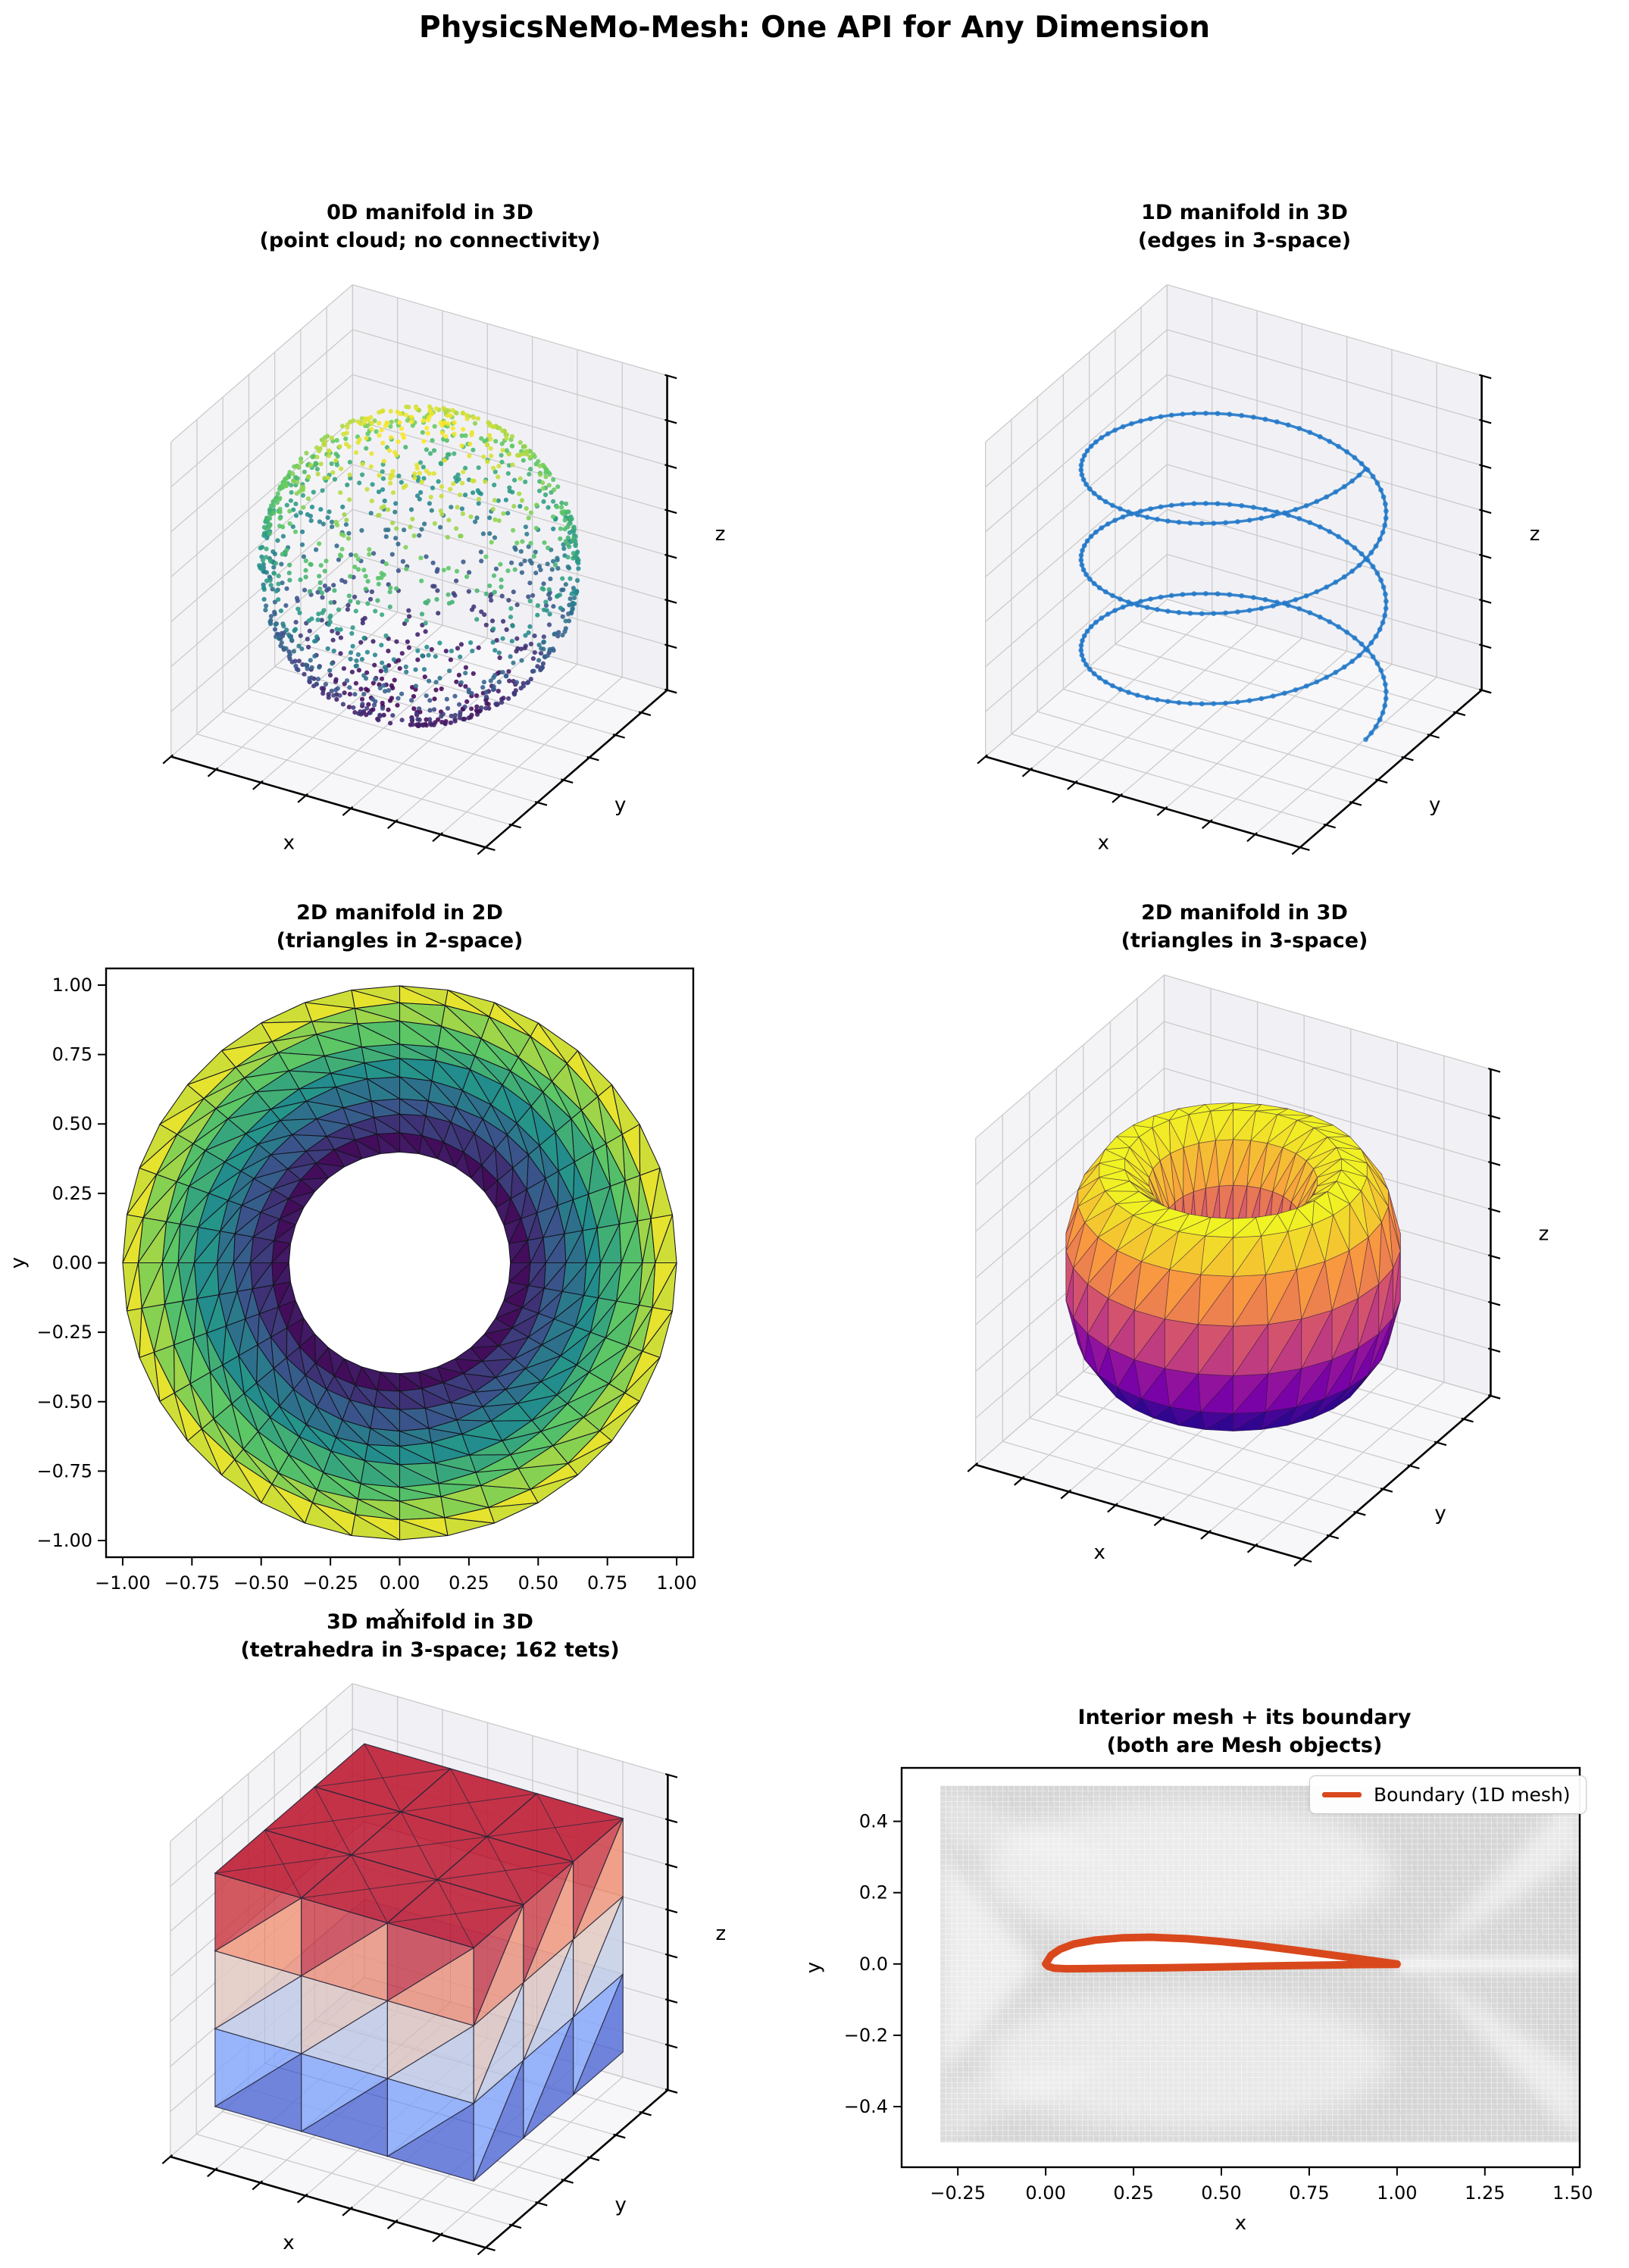  Describe the element at coordinates (400, 941) in the screenshot. I see `subplot-title-2d2-line2: (triangles in 2-space)` at that location.